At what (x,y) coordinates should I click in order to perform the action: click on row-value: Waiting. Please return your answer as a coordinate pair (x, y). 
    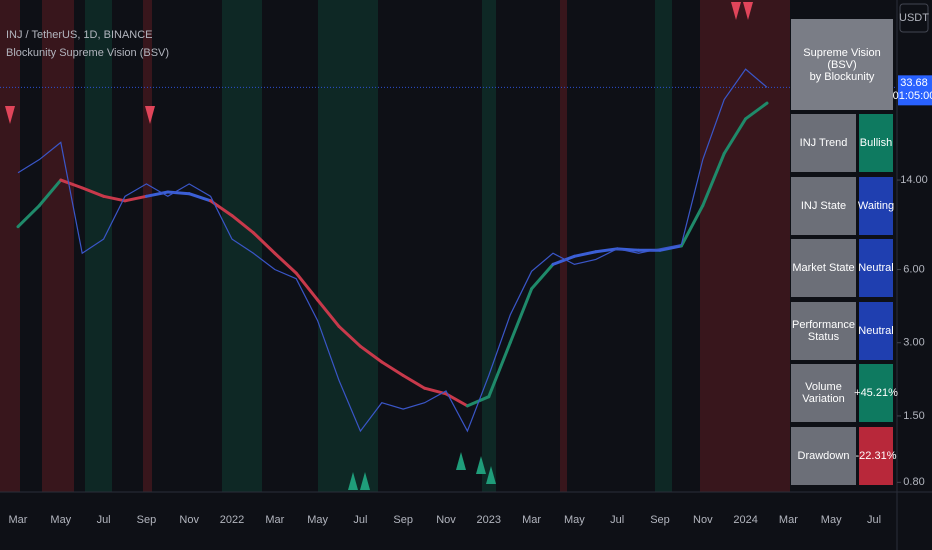
    Looking at the image, I should click on (876, 205).